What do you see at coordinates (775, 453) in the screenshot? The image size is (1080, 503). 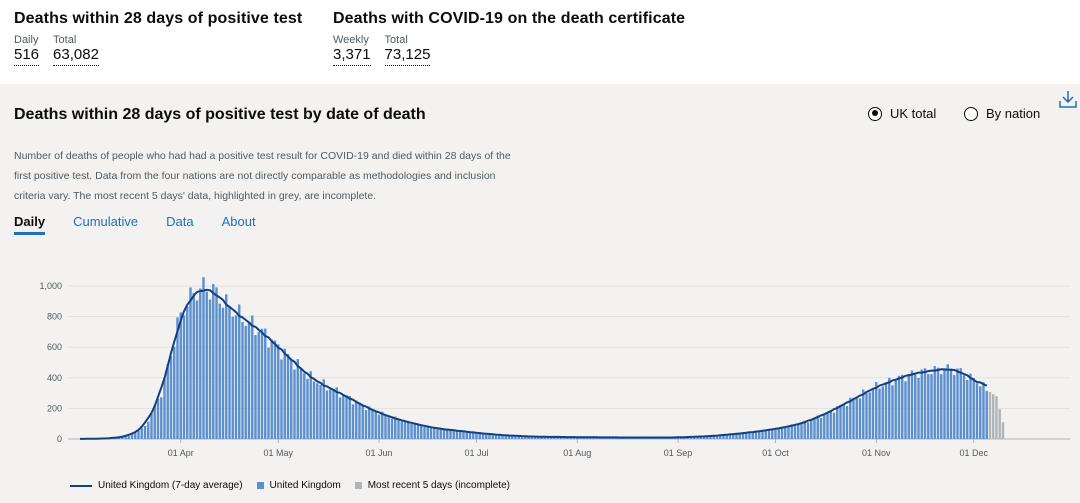 I see `x-tick-label: 01 Oct` at bounding box center [775, 453].